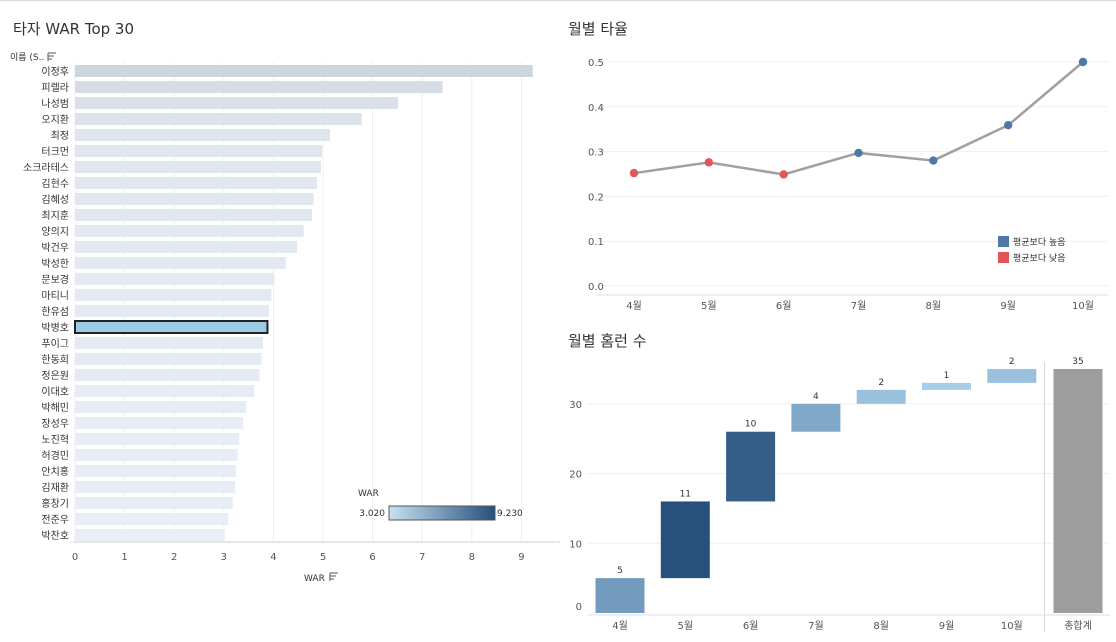  What do you see at coordinates (55, 215) in the screenshot?
I see `war-category-label: 최지훈` at bounding box center [55, 215].